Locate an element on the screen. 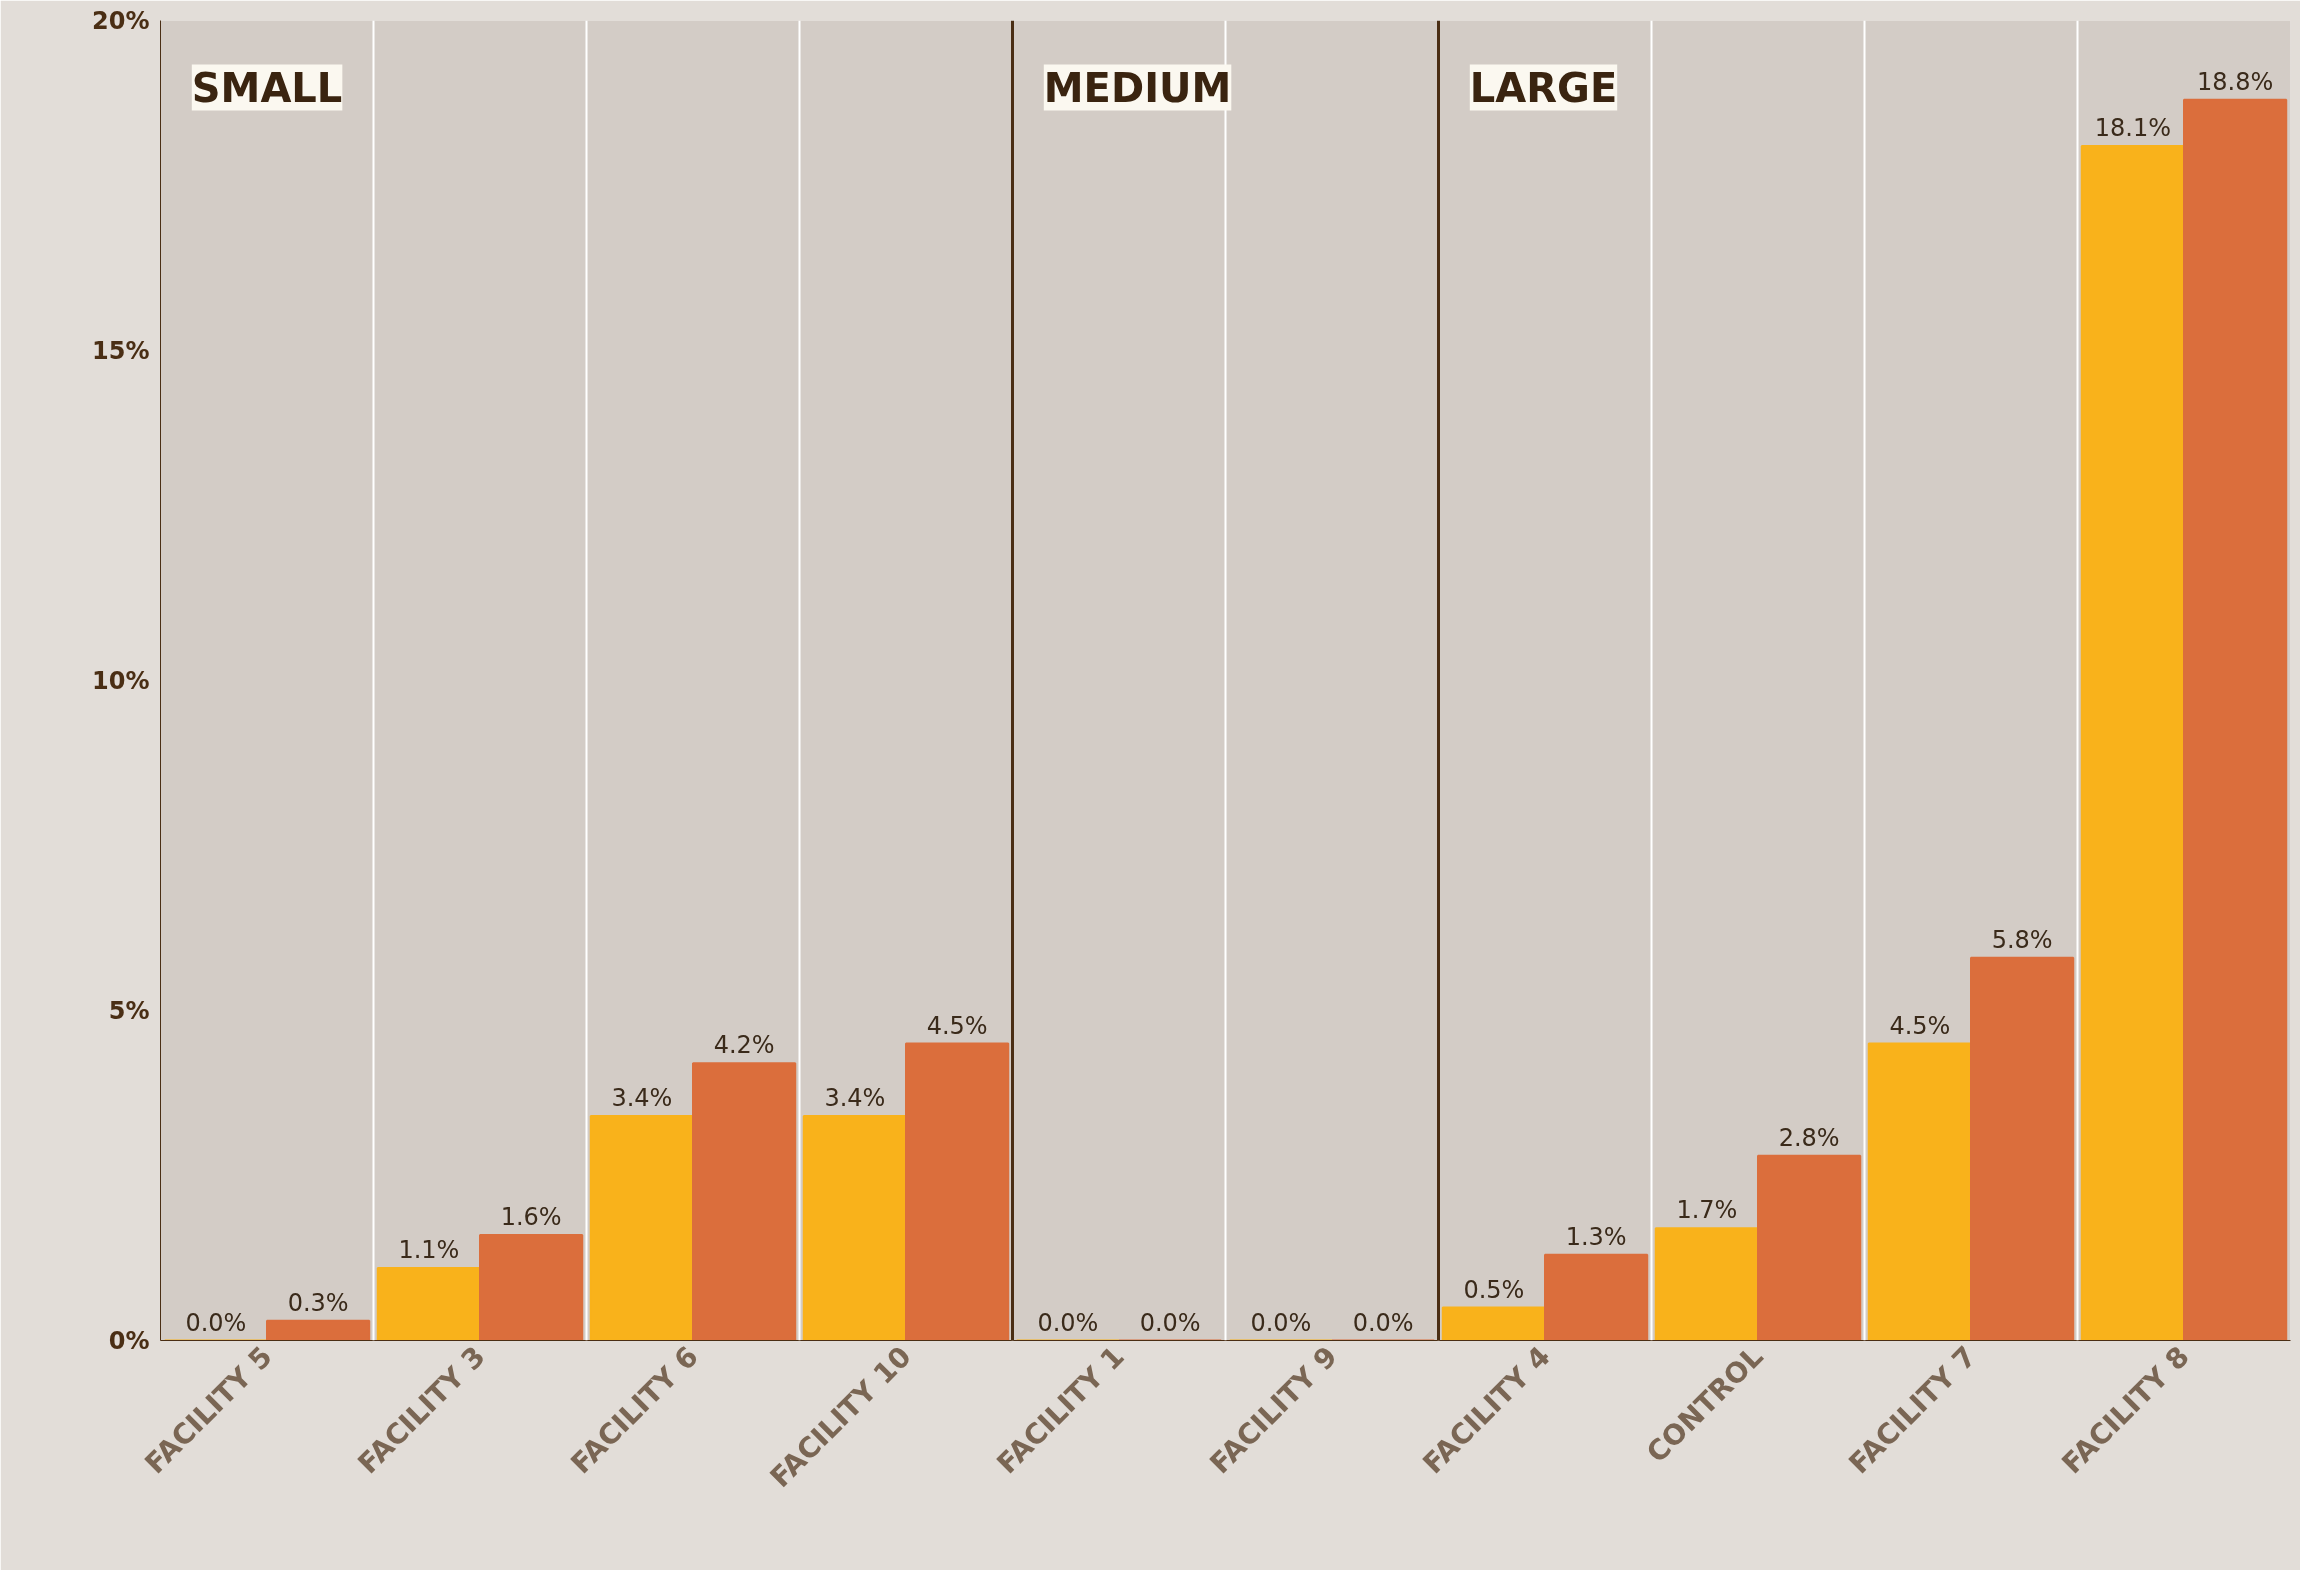  annotation: SMALL is located at coordinates (267, 87).